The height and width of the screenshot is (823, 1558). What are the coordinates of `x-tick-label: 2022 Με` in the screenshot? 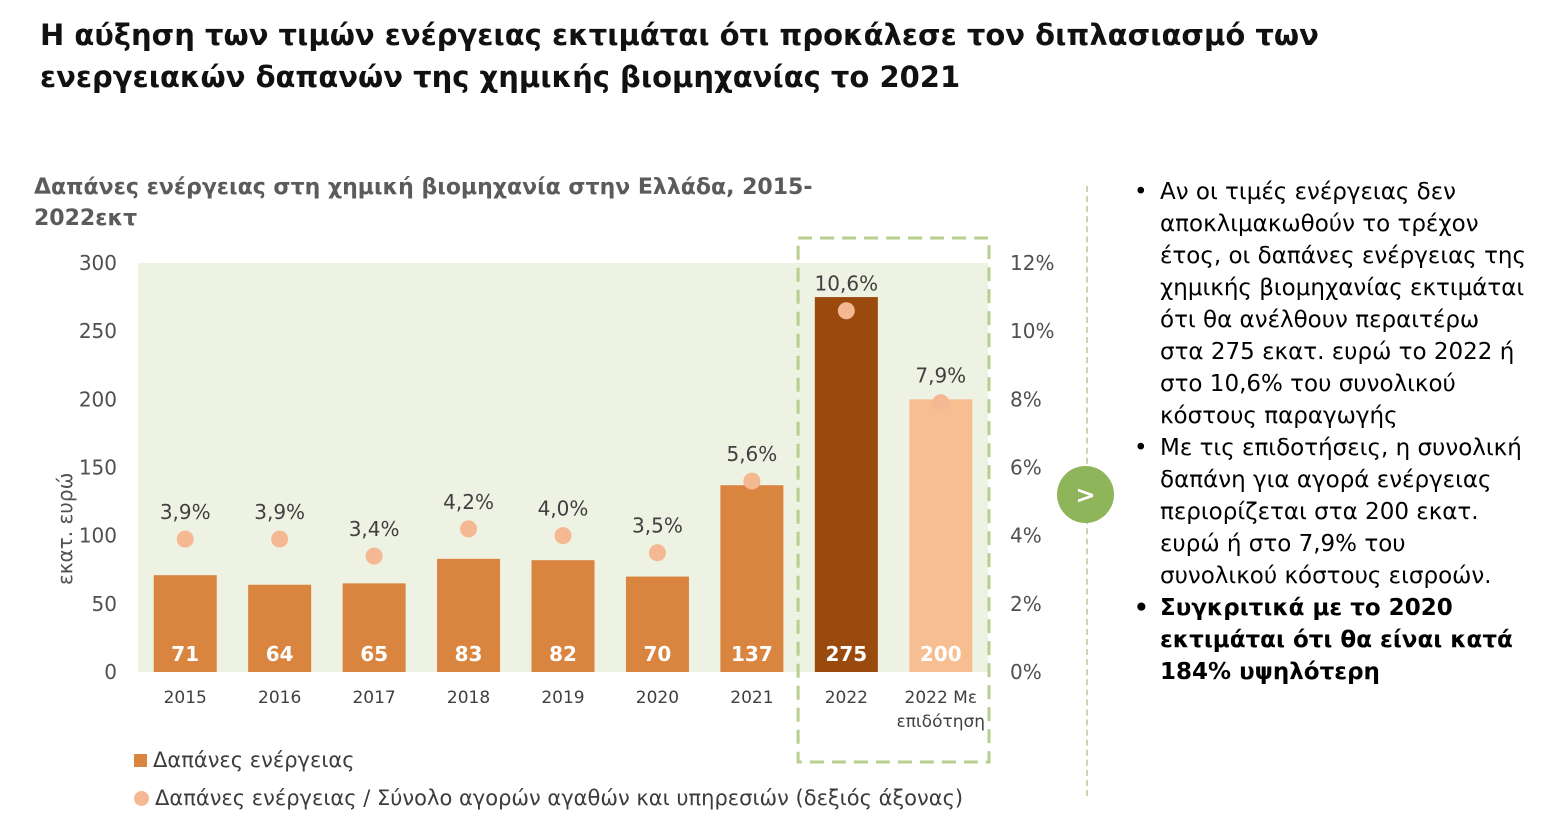 It's located at (941, 698).